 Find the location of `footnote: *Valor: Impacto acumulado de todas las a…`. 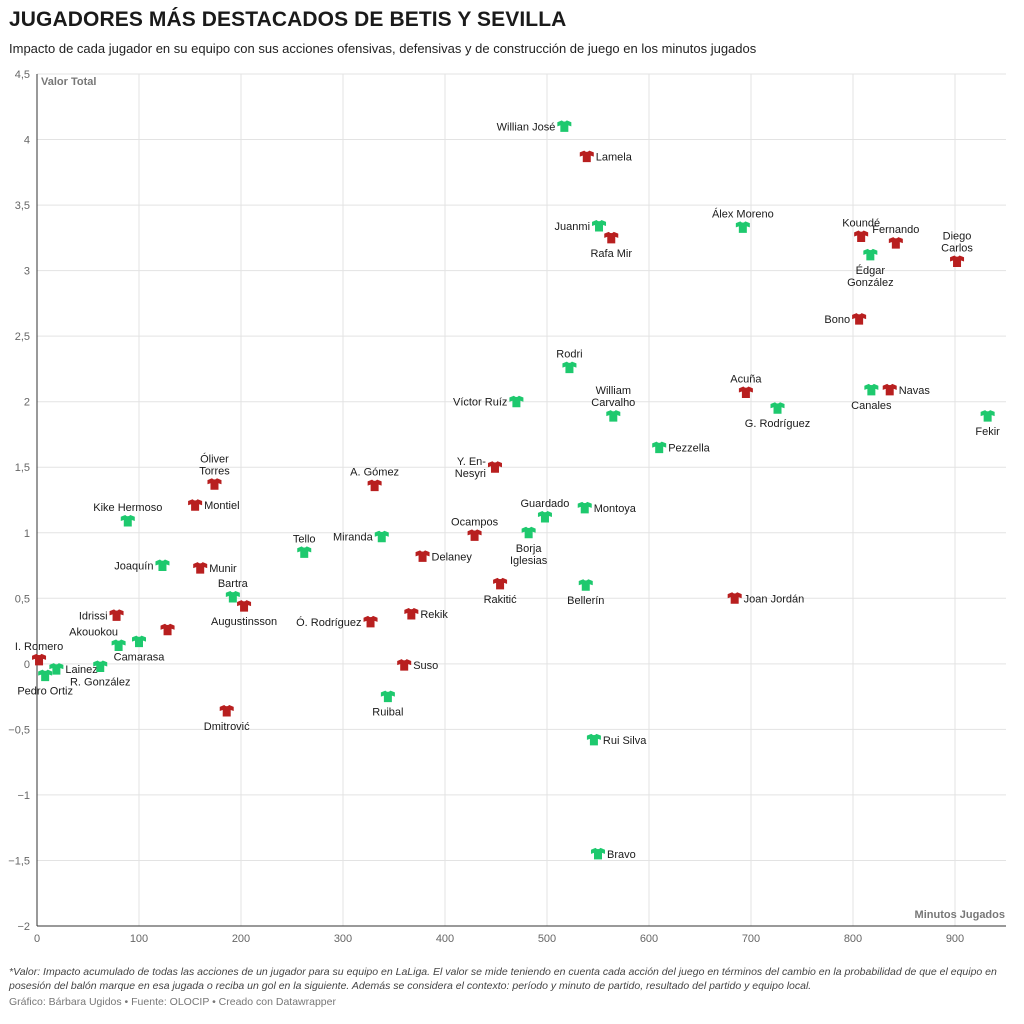

footnote: *Valor: Impacto acumulado de todas las a… is located at coordinates (503, 979).